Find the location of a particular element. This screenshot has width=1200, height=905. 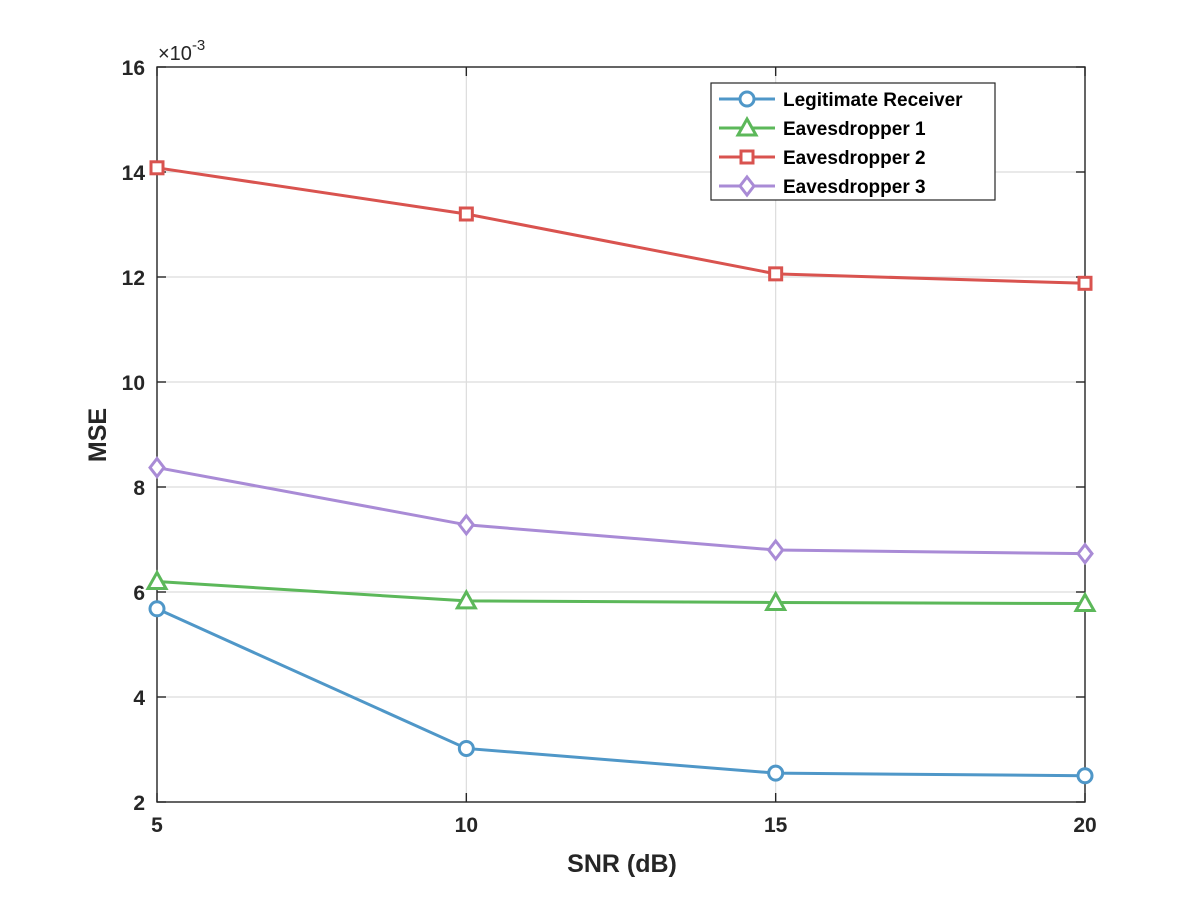

y-tick-label: 10 is located at coordinates (133, 383).